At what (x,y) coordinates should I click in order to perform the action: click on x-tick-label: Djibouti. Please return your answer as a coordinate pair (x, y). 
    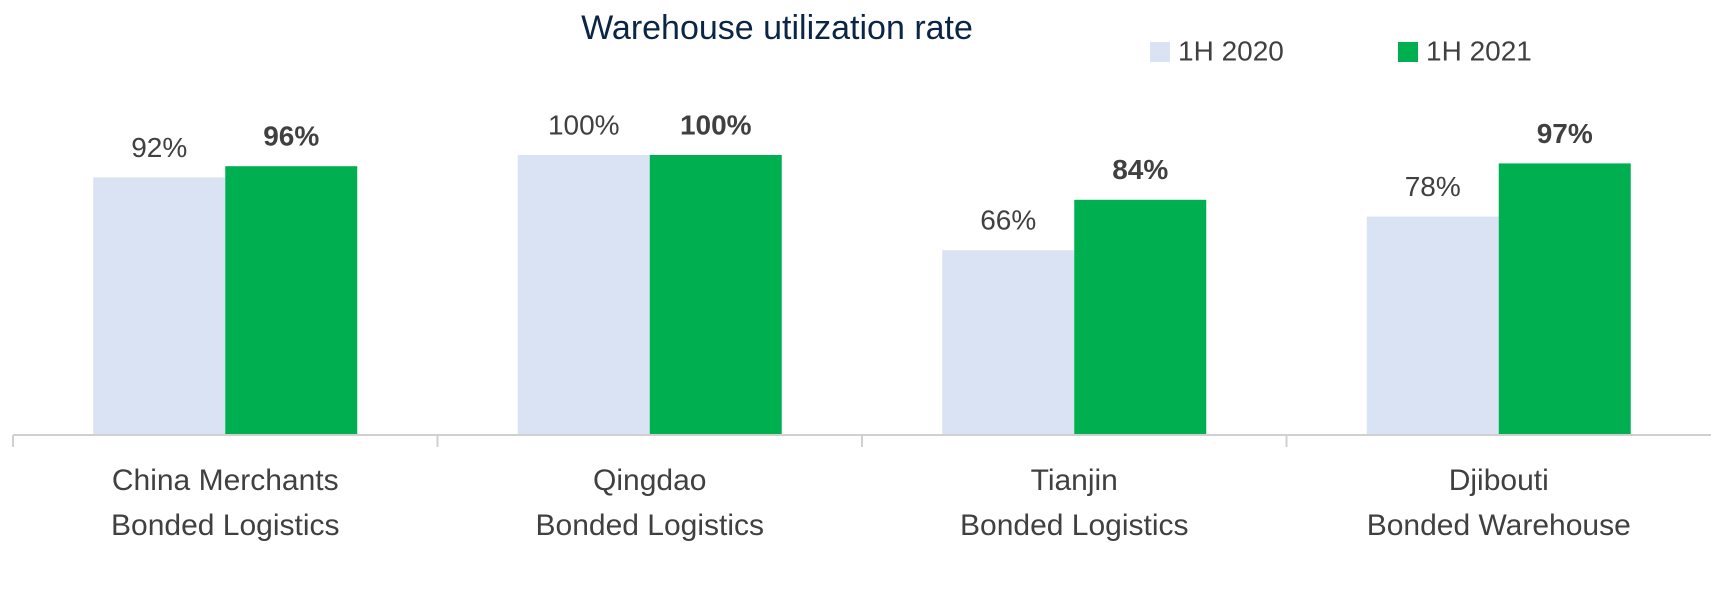
    Looking at the image, I should click on (1499, 480).